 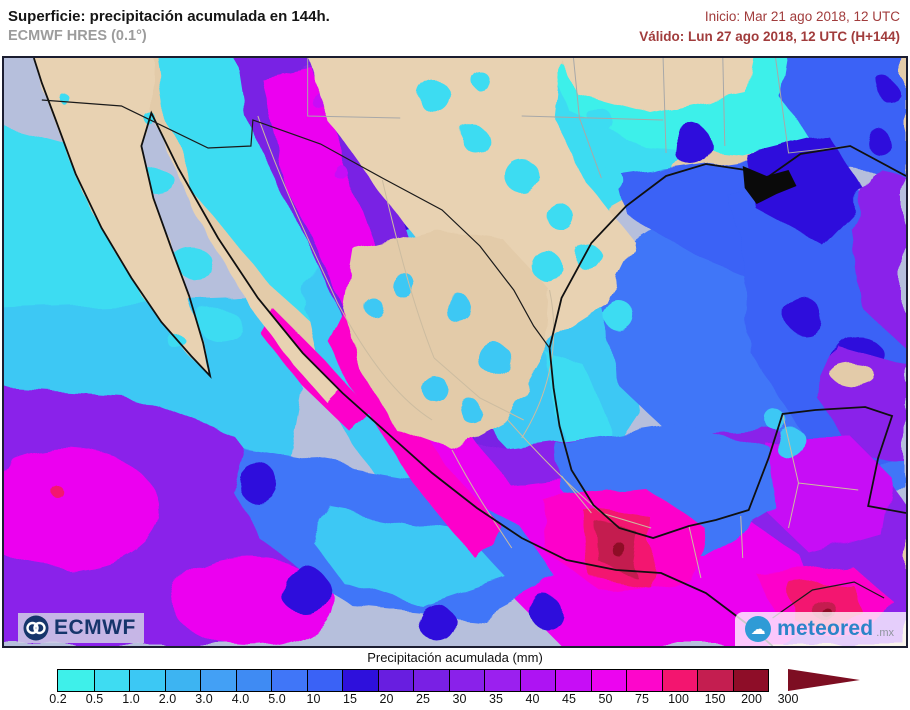 What do you see at coordinates (824, 680) in the screenshot?
I see `legend-overflow-arrow` at bounding box center [824, 680].